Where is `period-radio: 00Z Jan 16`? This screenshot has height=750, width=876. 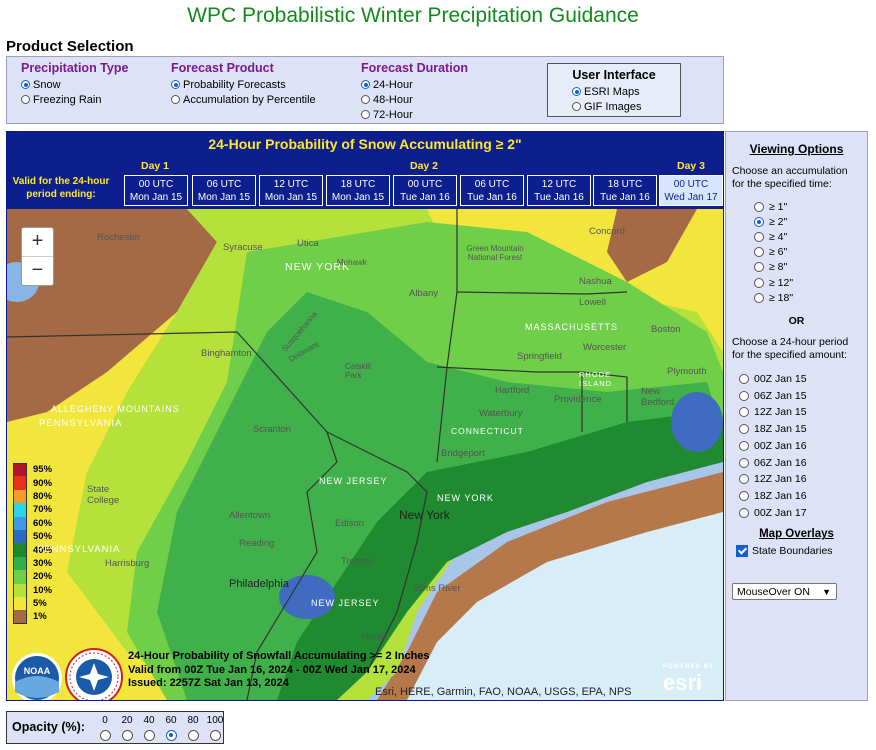 period-radio: 00Z Jan 16 is located at coordinates (796, 446).